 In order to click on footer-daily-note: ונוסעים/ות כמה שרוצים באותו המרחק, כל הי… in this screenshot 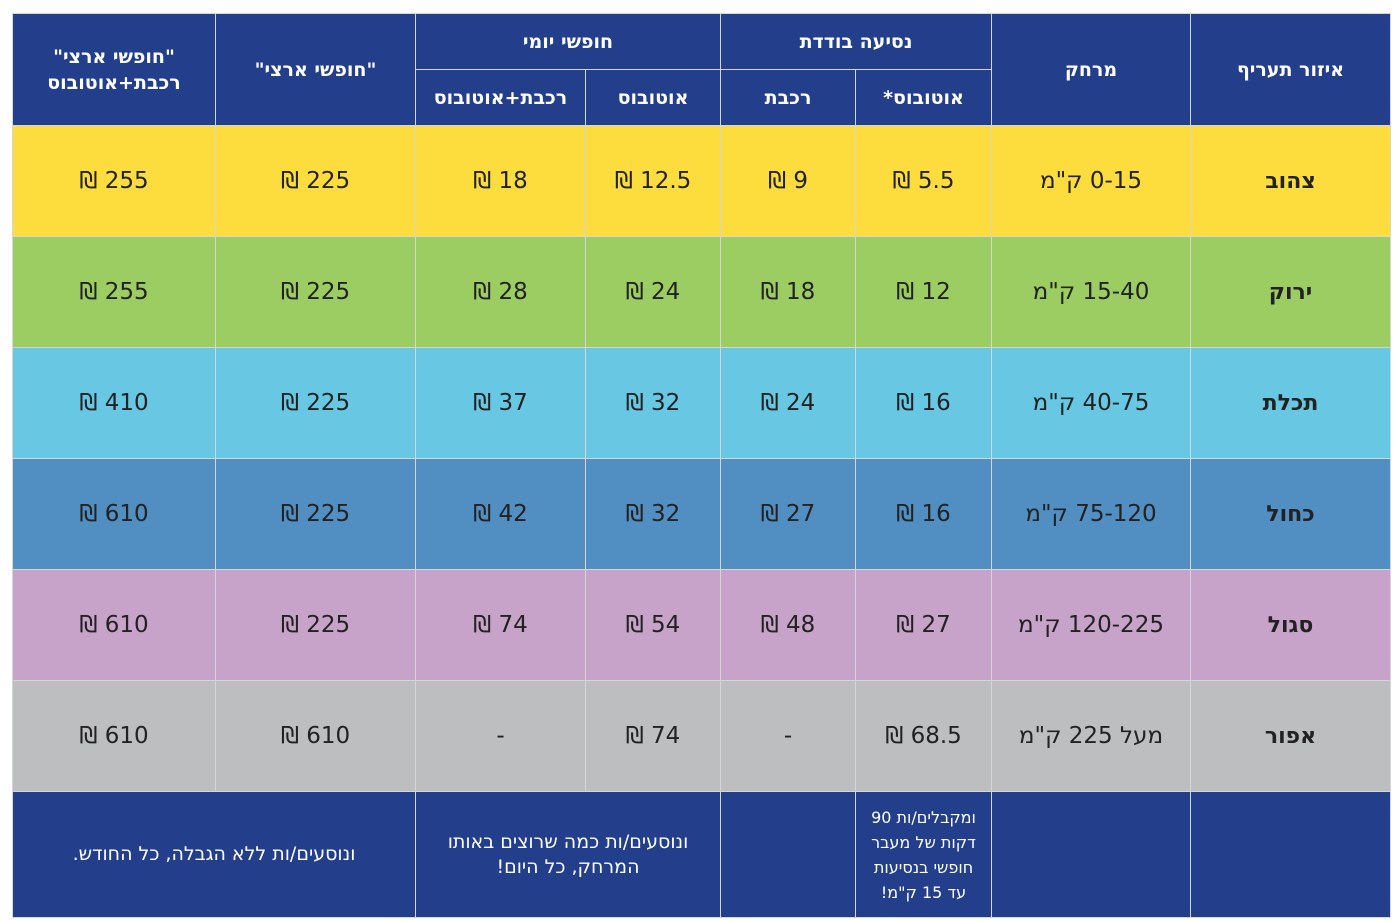, I will do `click(568, 854)`.